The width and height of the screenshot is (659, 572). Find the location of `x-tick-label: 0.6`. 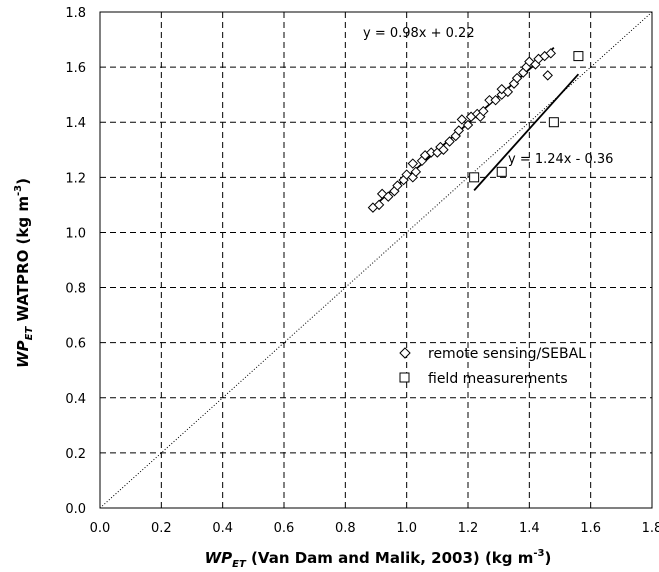

x-tick-label: 0.6 is located at coordinates (284, 528).